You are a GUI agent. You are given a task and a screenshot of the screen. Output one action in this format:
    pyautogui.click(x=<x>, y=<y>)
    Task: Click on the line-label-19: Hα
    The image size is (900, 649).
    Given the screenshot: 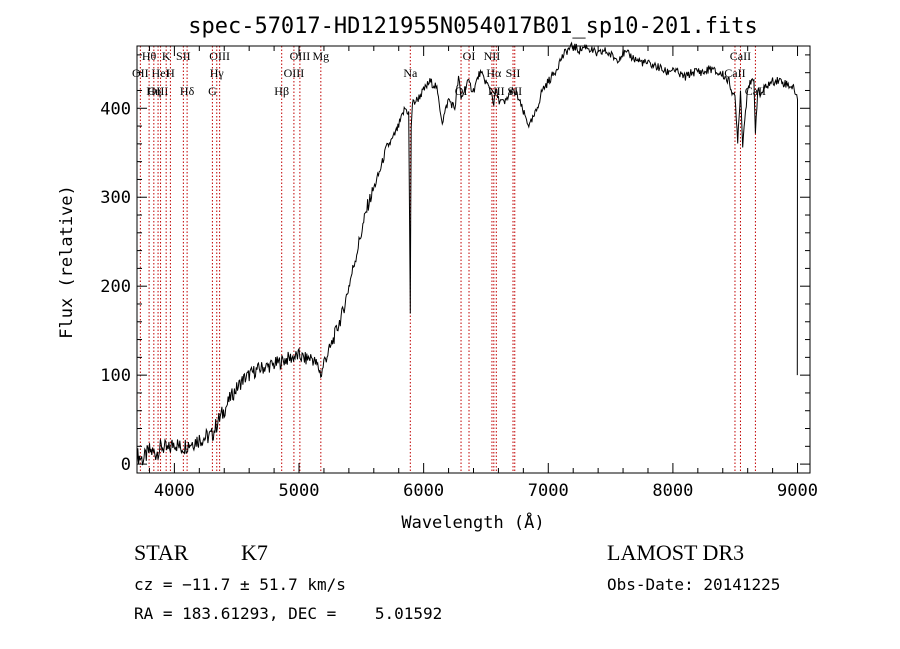 What is the action you would take?
    pyautogui.click(x=494, y=73)
    